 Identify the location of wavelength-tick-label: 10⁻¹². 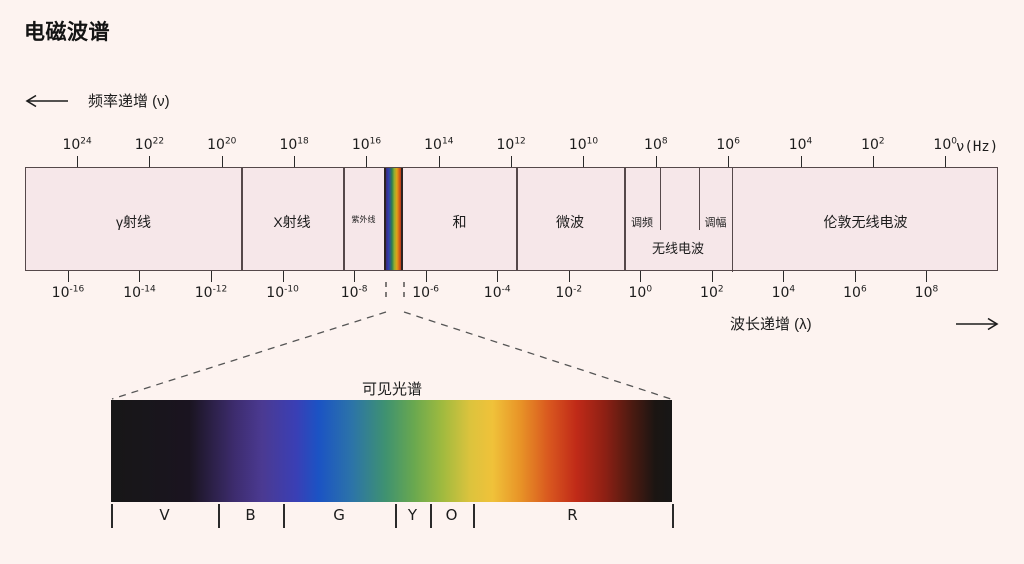
(211, 292).